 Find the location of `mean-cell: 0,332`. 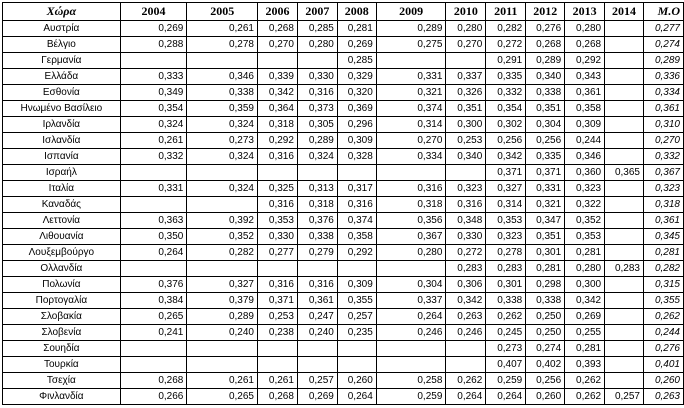

mean-cell: 0,332 is located at coordinates (663, 156).